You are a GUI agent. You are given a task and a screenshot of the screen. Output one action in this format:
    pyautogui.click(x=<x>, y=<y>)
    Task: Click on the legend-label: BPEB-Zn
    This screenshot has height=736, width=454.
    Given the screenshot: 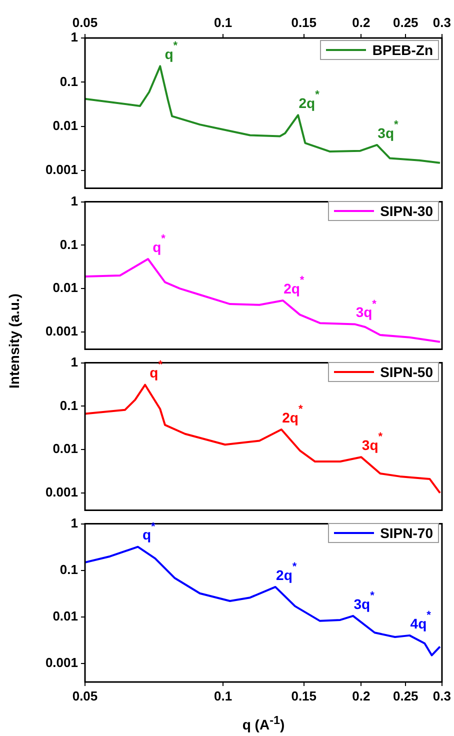 What is the action you would take?
    pyautogui.click(x=402, y=50)
    